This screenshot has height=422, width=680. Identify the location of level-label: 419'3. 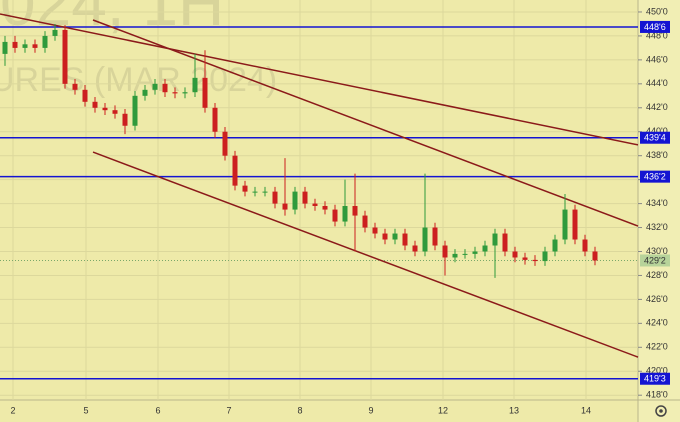
(655, 379).